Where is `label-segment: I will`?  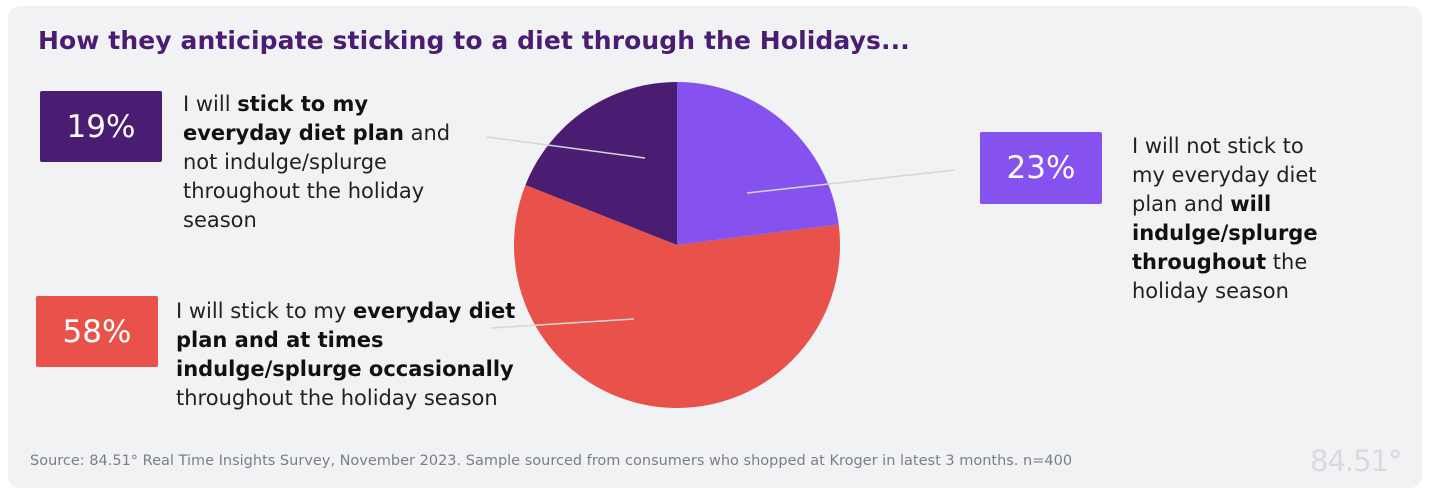 label-segment: I will is located at coordinates (210, 104).